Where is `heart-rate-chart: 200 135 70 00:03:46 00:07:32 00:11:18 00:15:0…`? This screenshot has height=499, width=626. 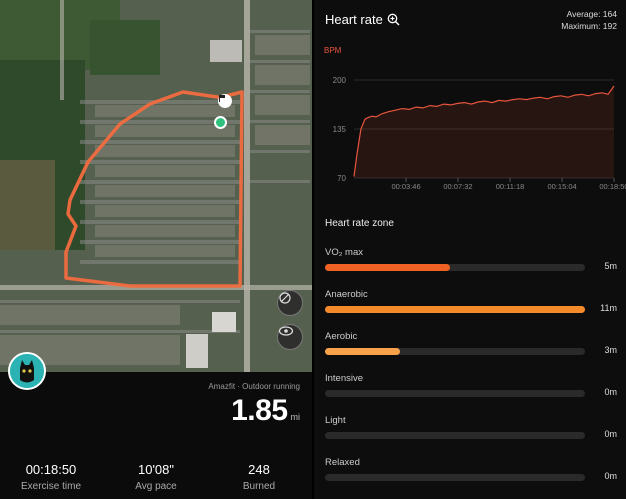 heart-rate-chart: 200 135 70 00:03:46 00:07:32 00:11:18 00:15:0… is located at coordinates (470, 132).